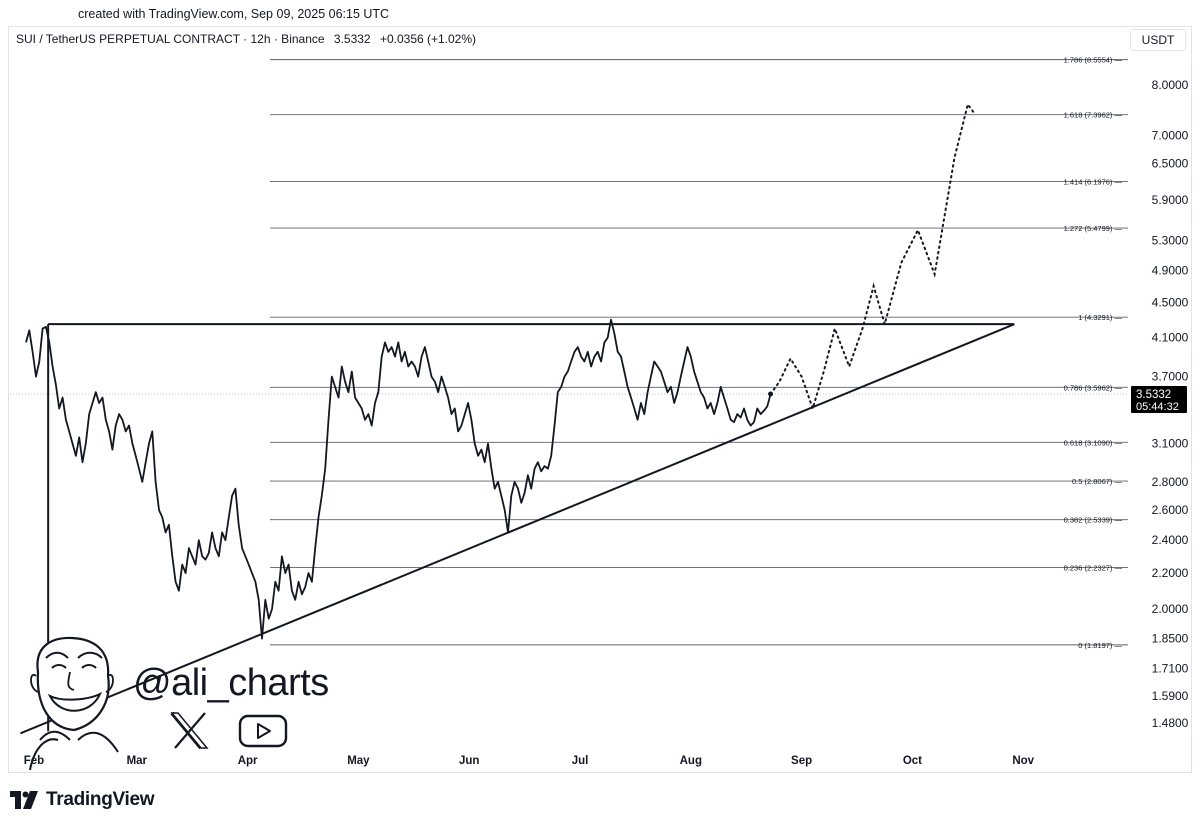 This screenshot has height=826, width=1200. Describe the element at coordinates (24, 800) in the screenshot. I see `tradingview-logo-icon` at that location.